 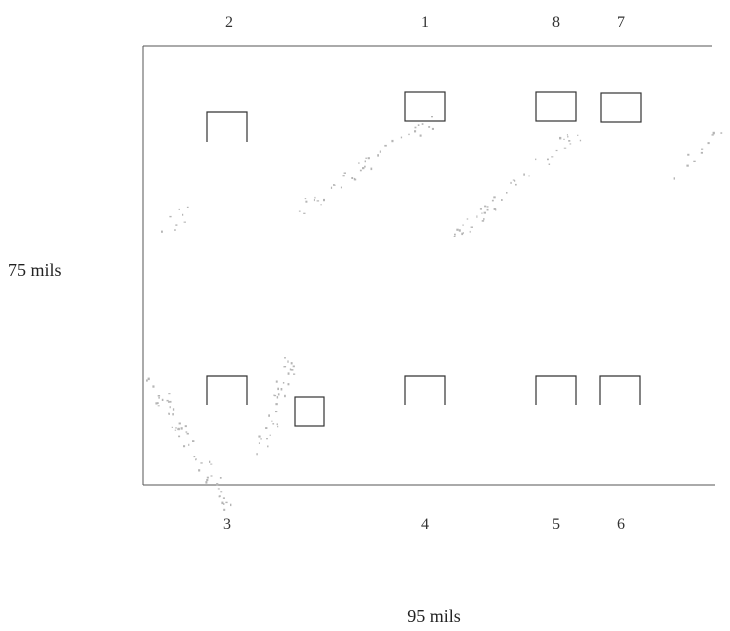 I want to click on top-pad-labels: 2 1 8 7, so click(x=425, y=22).